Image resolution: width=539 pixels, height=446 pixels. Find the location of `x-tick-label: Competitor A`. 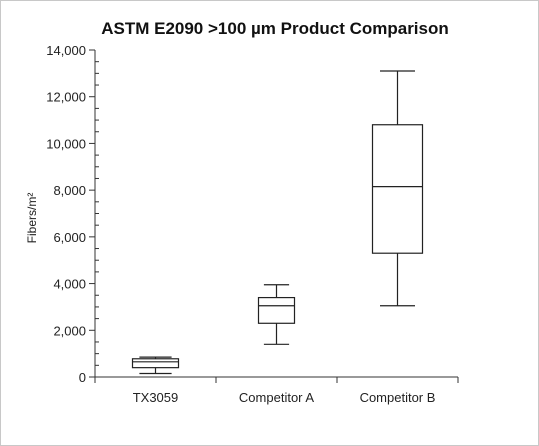

x-tick-label: Competitor A is located at coordinates (276, 397).